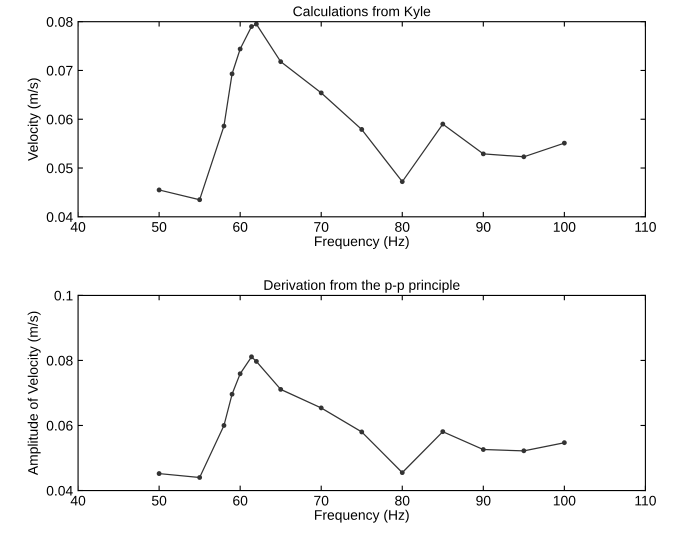 The height and width of the screenshot is (542, 673). Describe the element at coordinates (63, 295) in the screenshot. I see `y-tick-label: 0.1` at that location.